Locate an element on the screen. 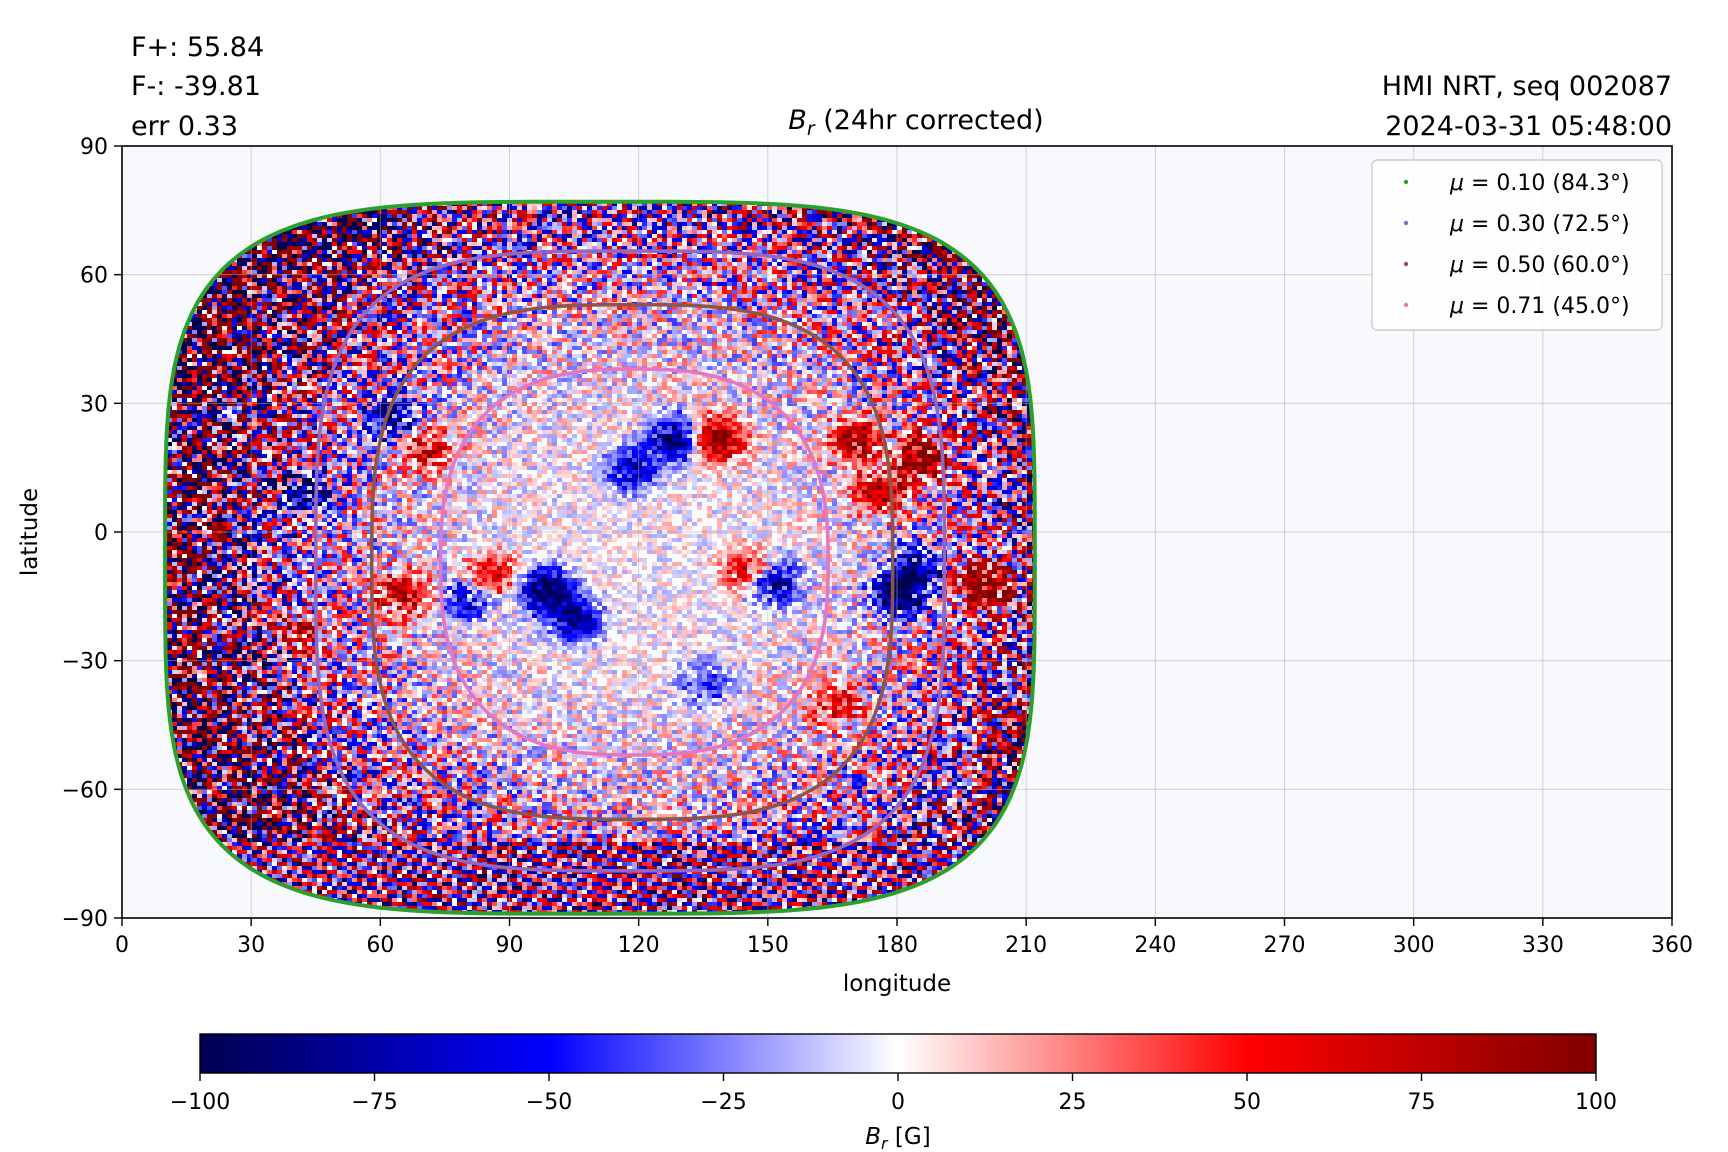 The image size is (1728, 1152). x-axis-ticks: 0 30 60 90 120 150 180 210 240 270 300 330 360 is located at coordinates (904, 938).